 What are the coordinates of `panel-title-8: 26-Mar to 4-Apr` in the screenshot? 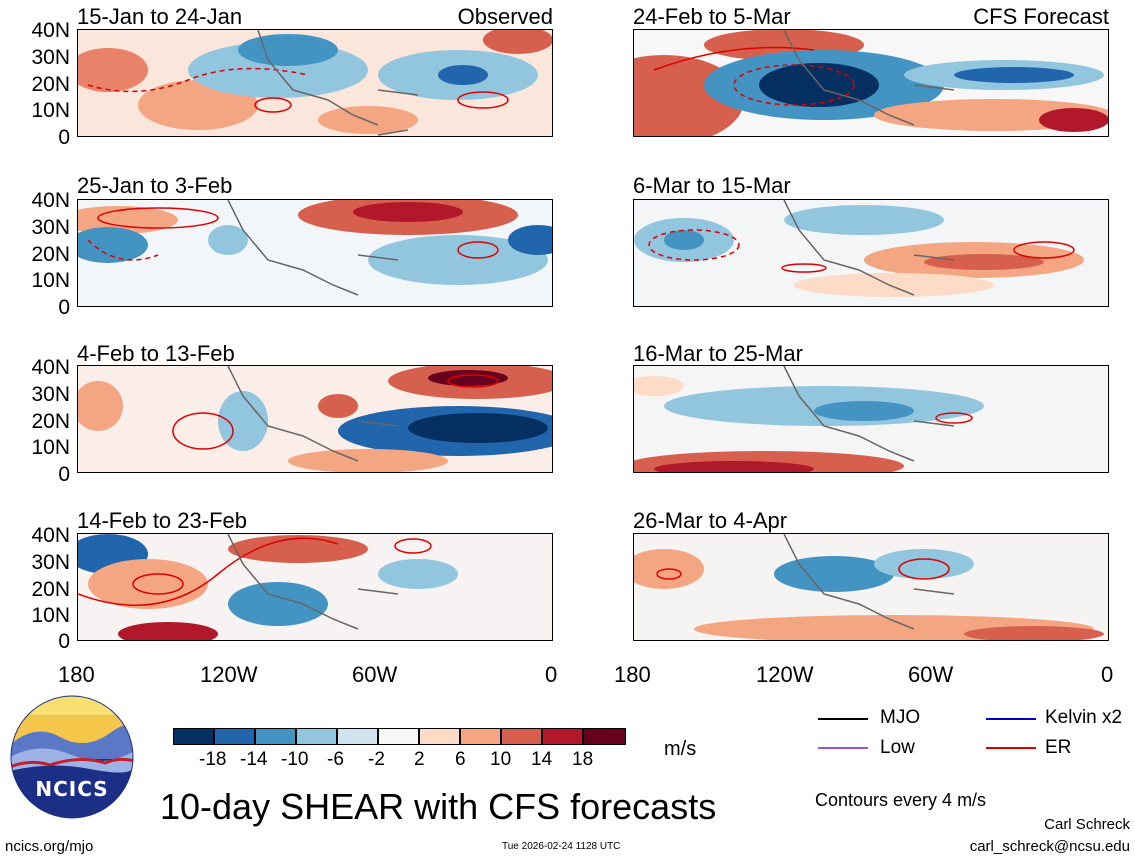 It's located at (710, 520).